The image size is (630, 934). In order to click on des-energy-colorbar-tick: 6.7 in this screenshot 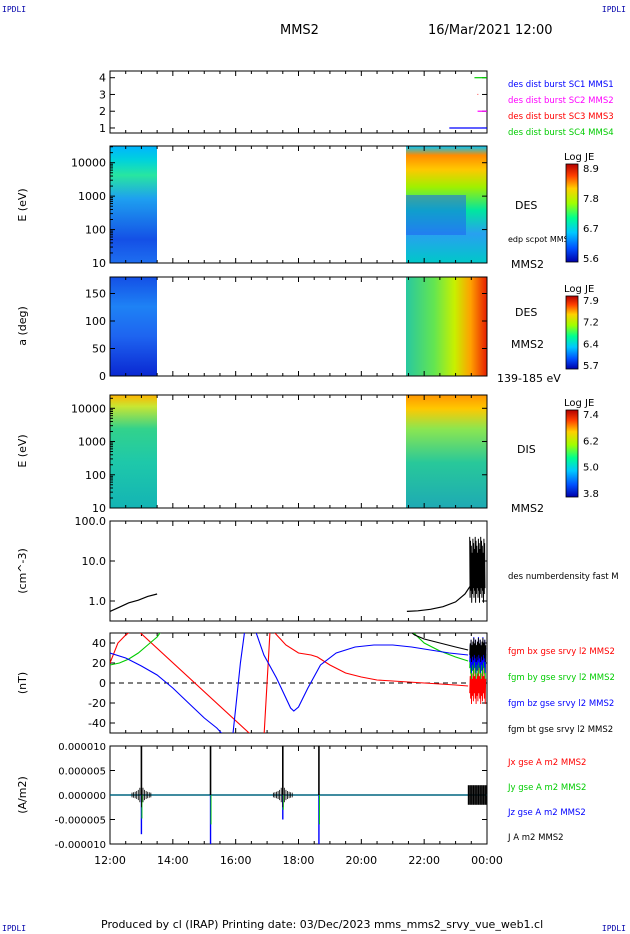, I will do `click(591, 229)`.